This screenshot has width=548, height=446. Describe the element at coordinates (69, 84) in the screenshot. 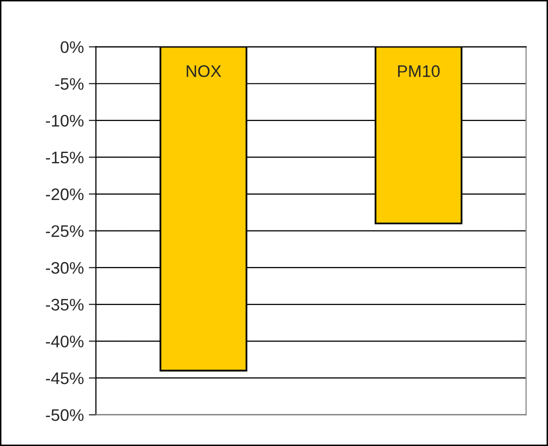

I see `y-tick-label: -5%` at that location.